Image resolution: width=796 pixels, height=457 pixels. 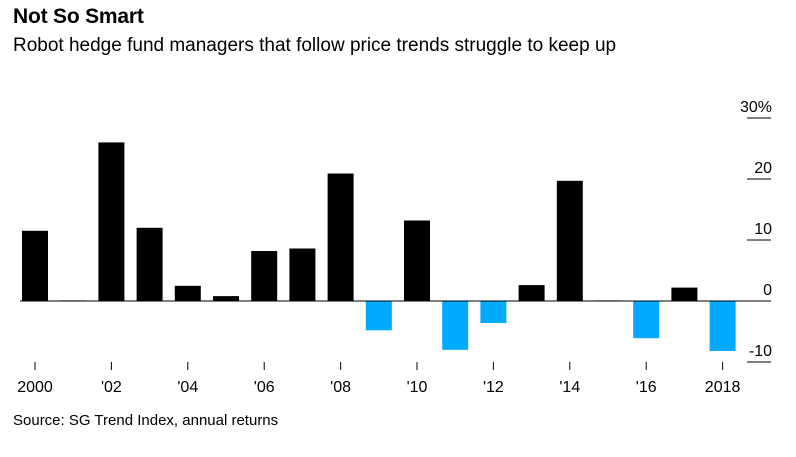 I want to click on x-tick-label: '06, so click(x=264, y=387).